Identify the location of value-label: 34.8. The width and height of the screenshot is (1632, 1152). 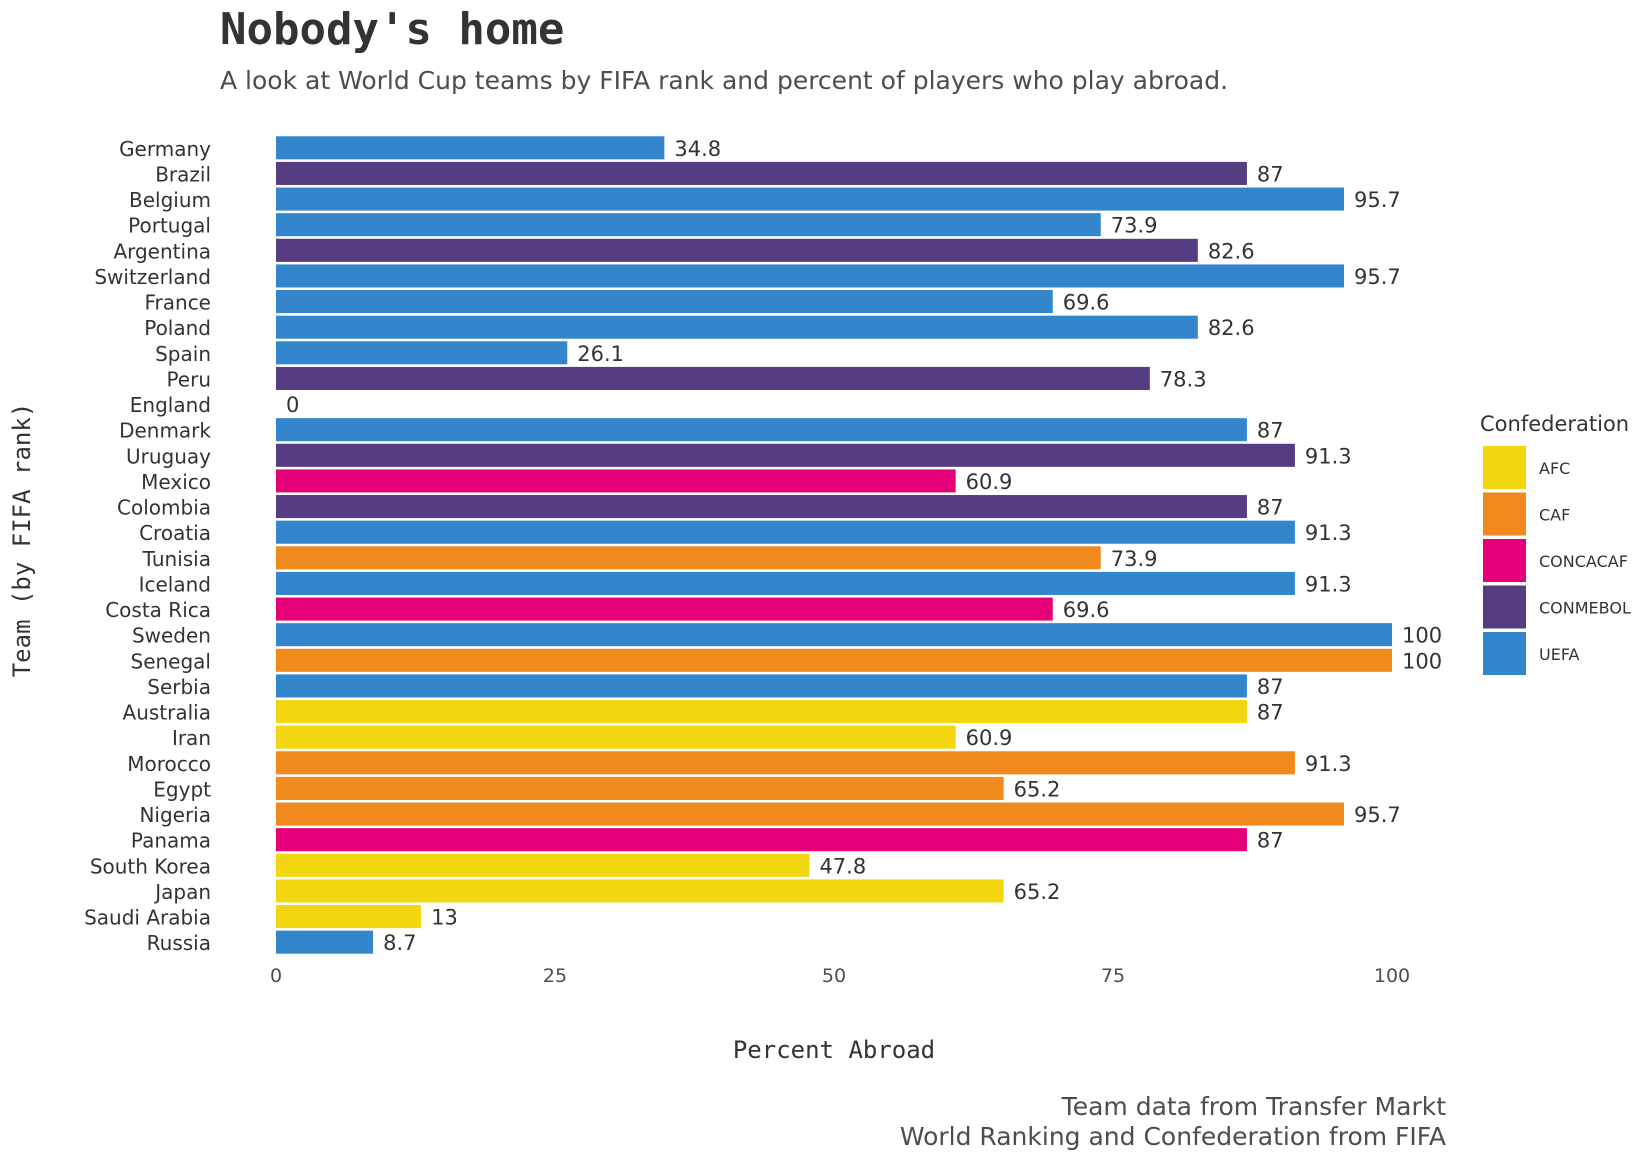
(697, 149).